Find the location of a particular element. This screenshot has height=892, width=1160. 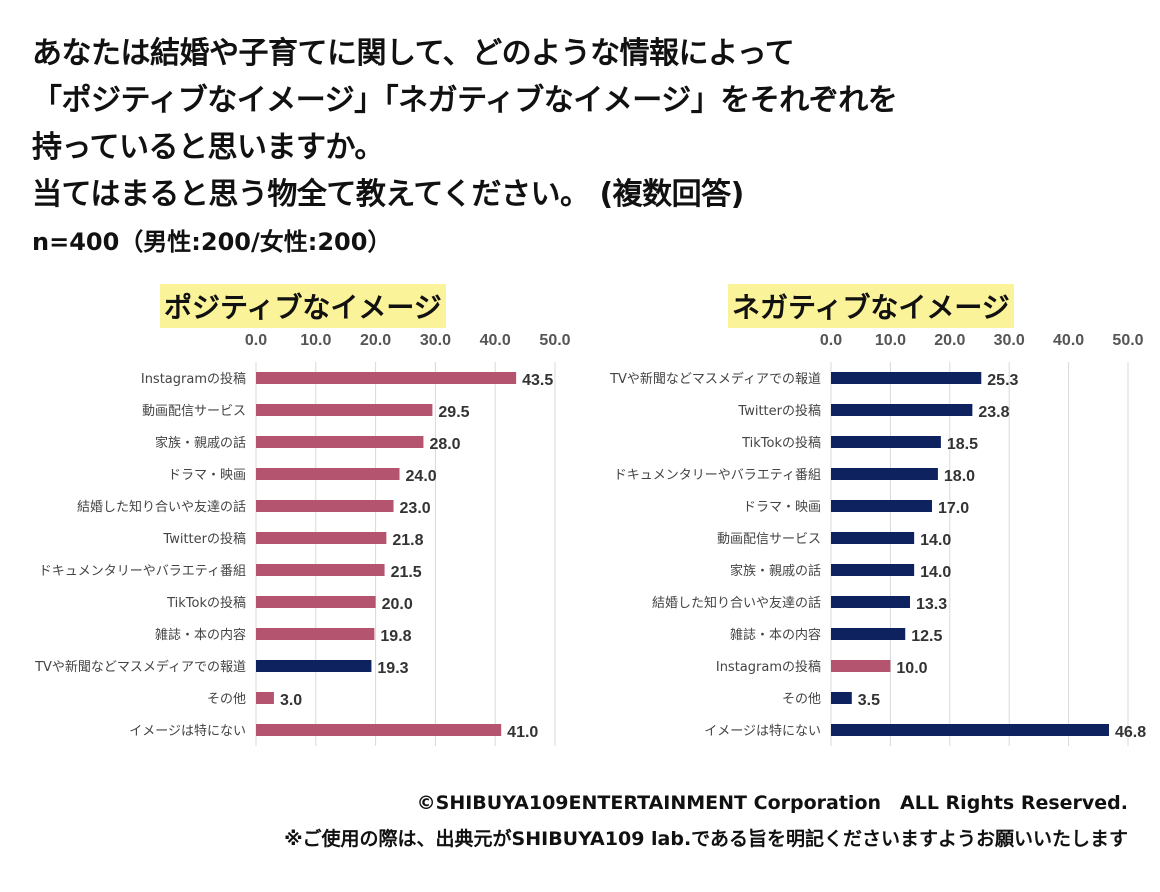

title-line: あなたは結婚や子育てに関して、どのような情報によって is located at coordinates (413, 53).